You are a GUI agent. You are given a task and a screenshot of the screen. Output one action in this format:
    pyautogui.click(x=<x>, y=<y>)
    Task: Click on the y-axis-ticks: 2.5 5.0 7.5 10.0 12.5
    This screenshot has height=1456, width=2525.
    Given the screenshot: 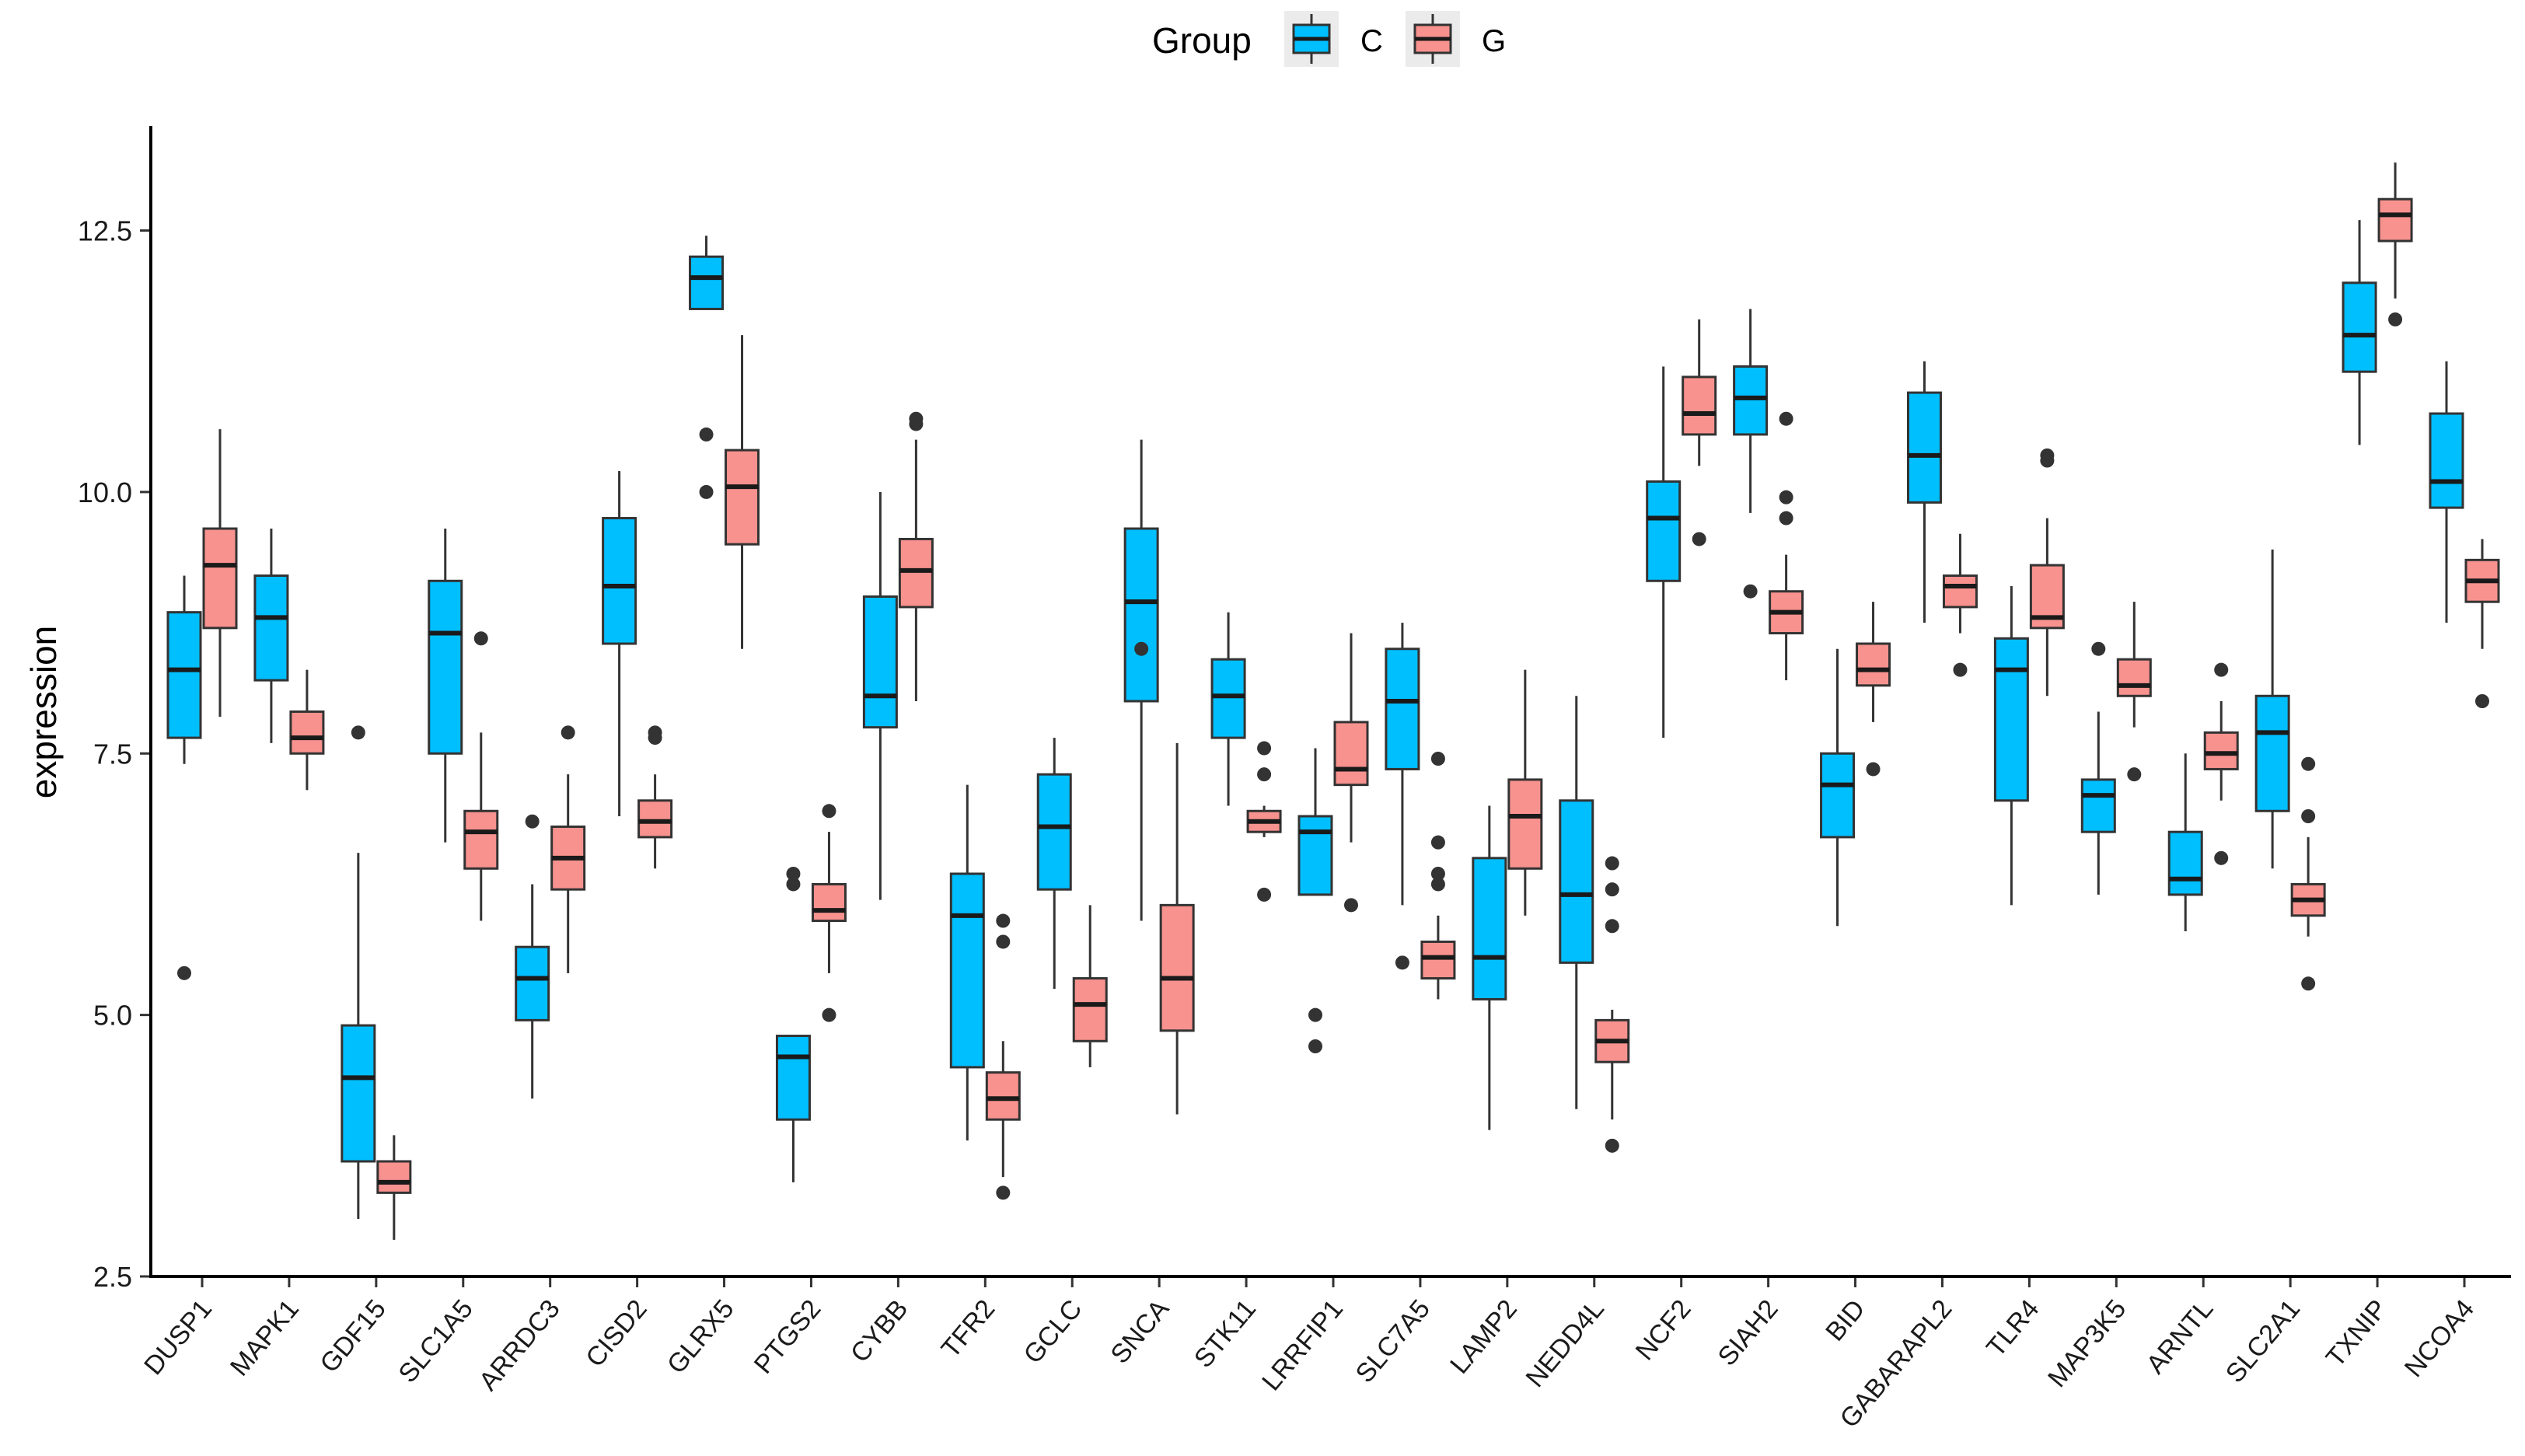 What is the action you would take?
    pyautogui.click(x=114, y=754)
    